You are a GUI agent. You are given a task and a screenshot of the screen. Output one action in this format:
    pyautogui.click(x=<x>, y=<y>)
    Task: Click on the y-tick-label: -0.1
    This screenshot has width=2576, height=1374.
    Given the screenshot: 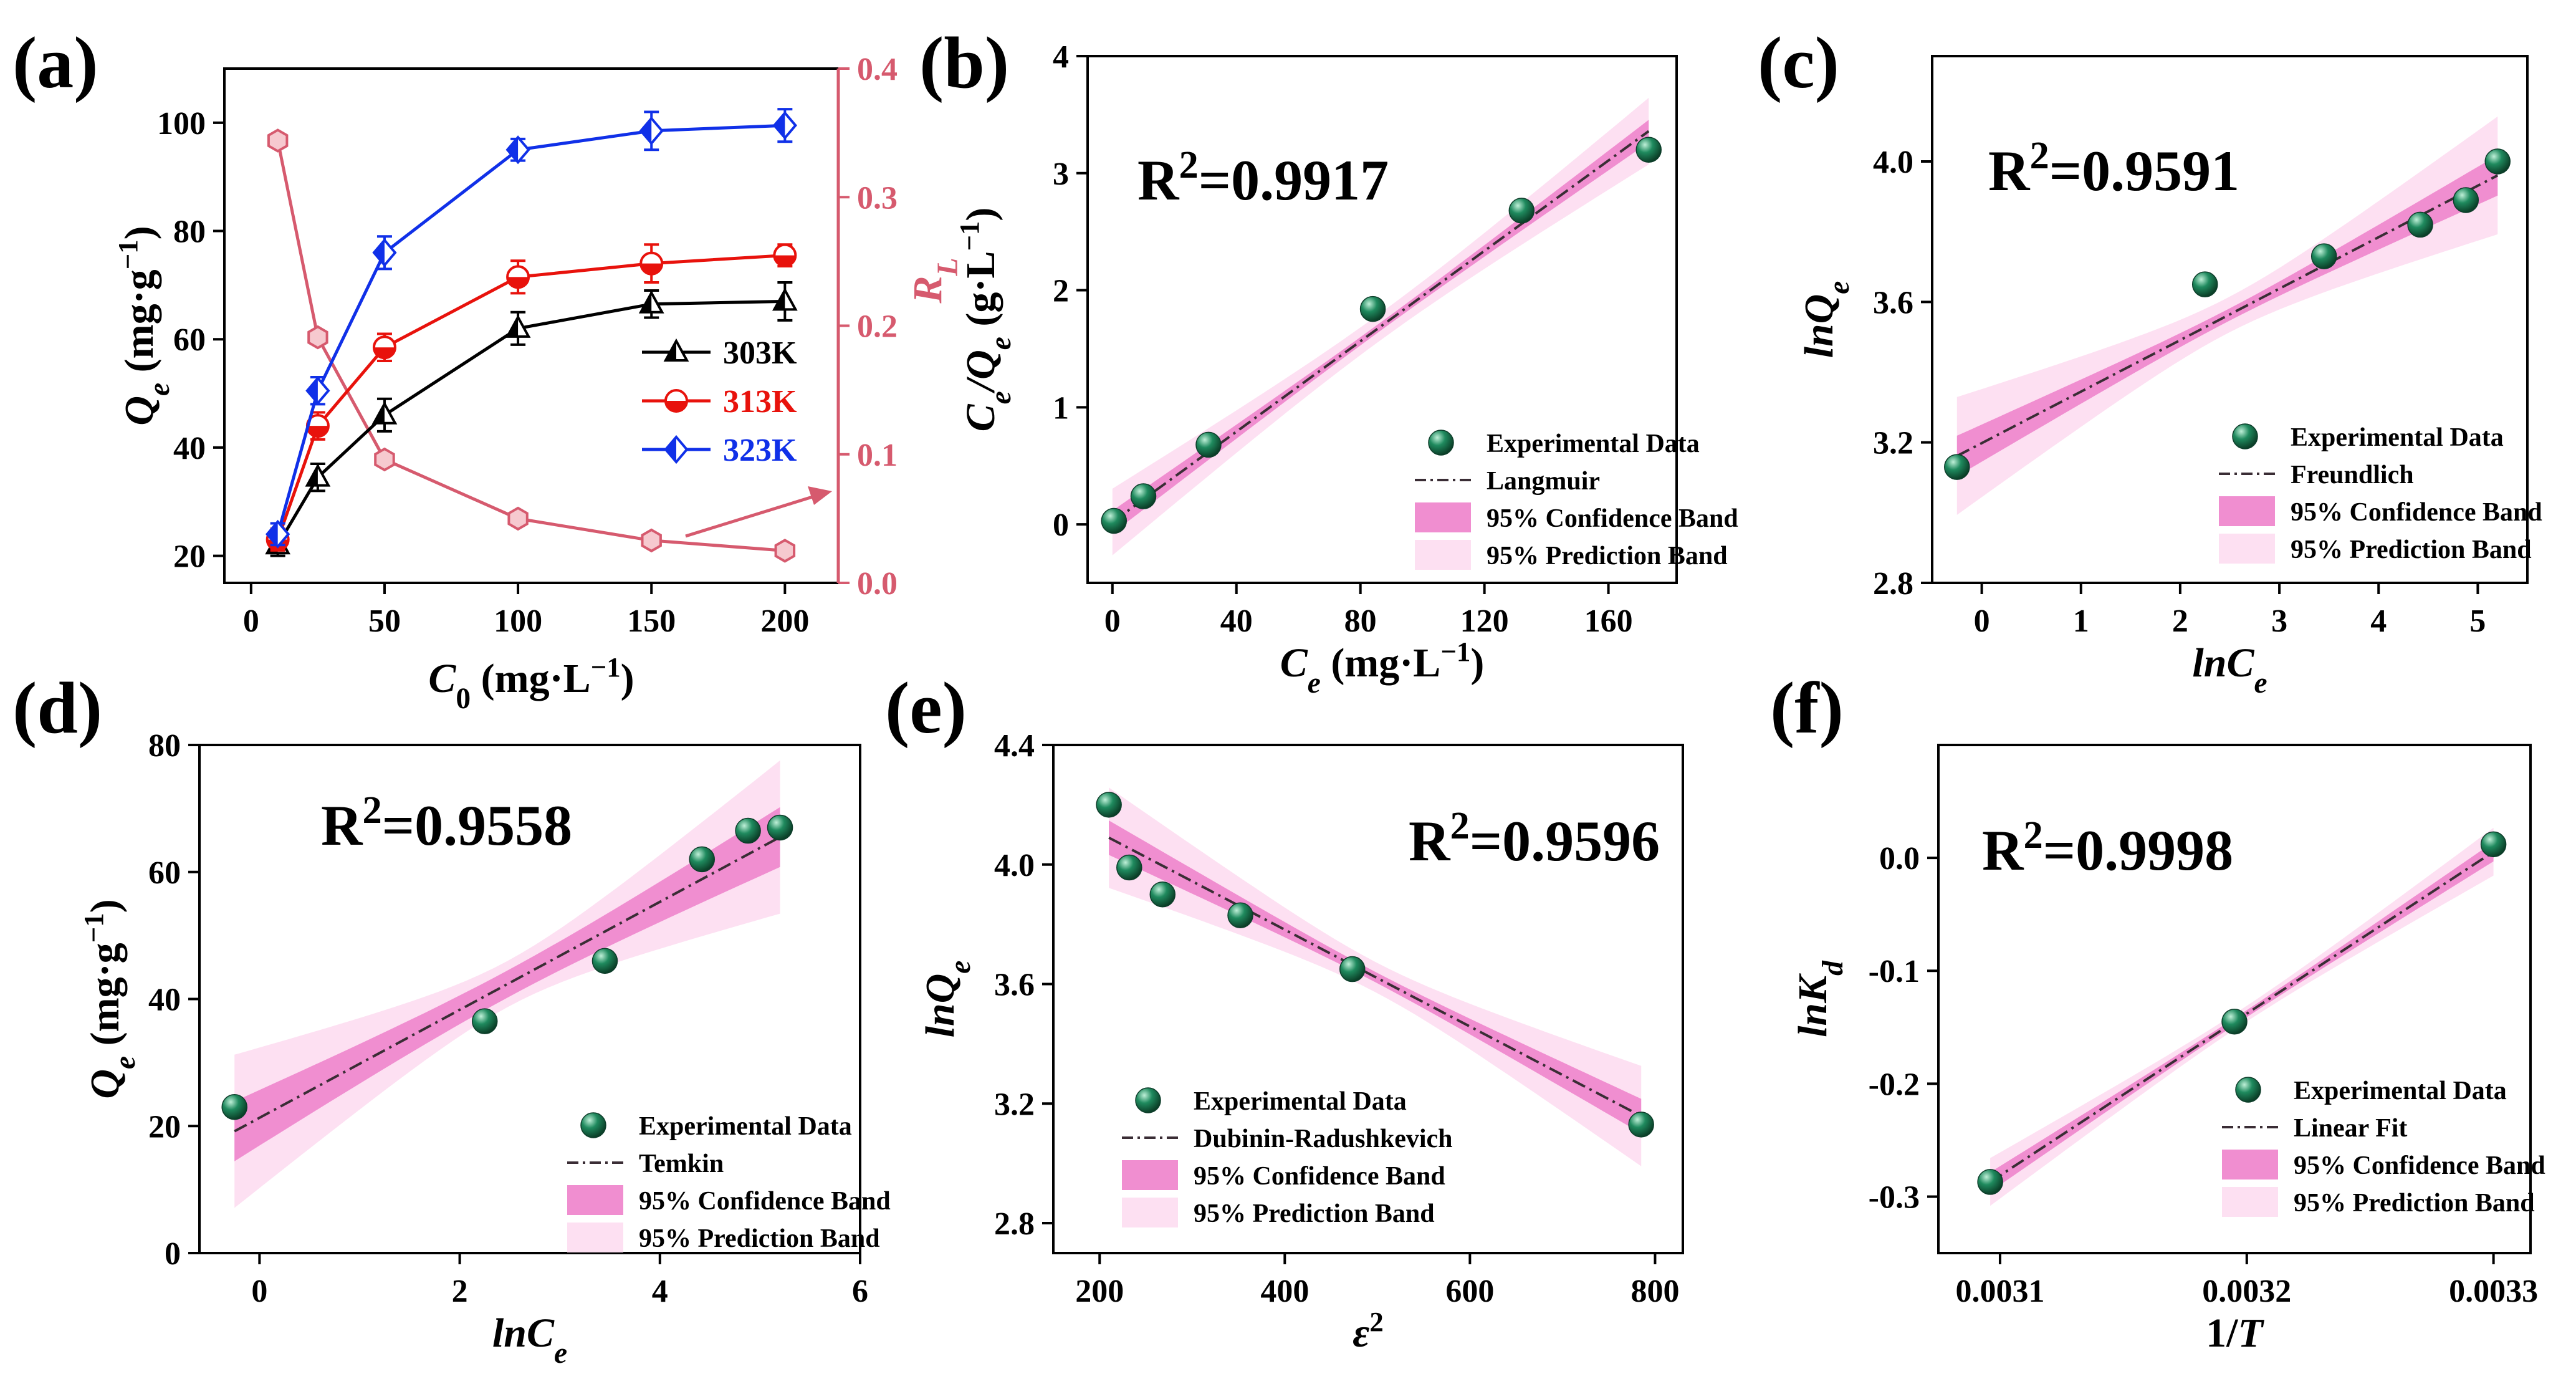 What is the action you would take?
    pyautogui.click(x=1894, y=971)
    